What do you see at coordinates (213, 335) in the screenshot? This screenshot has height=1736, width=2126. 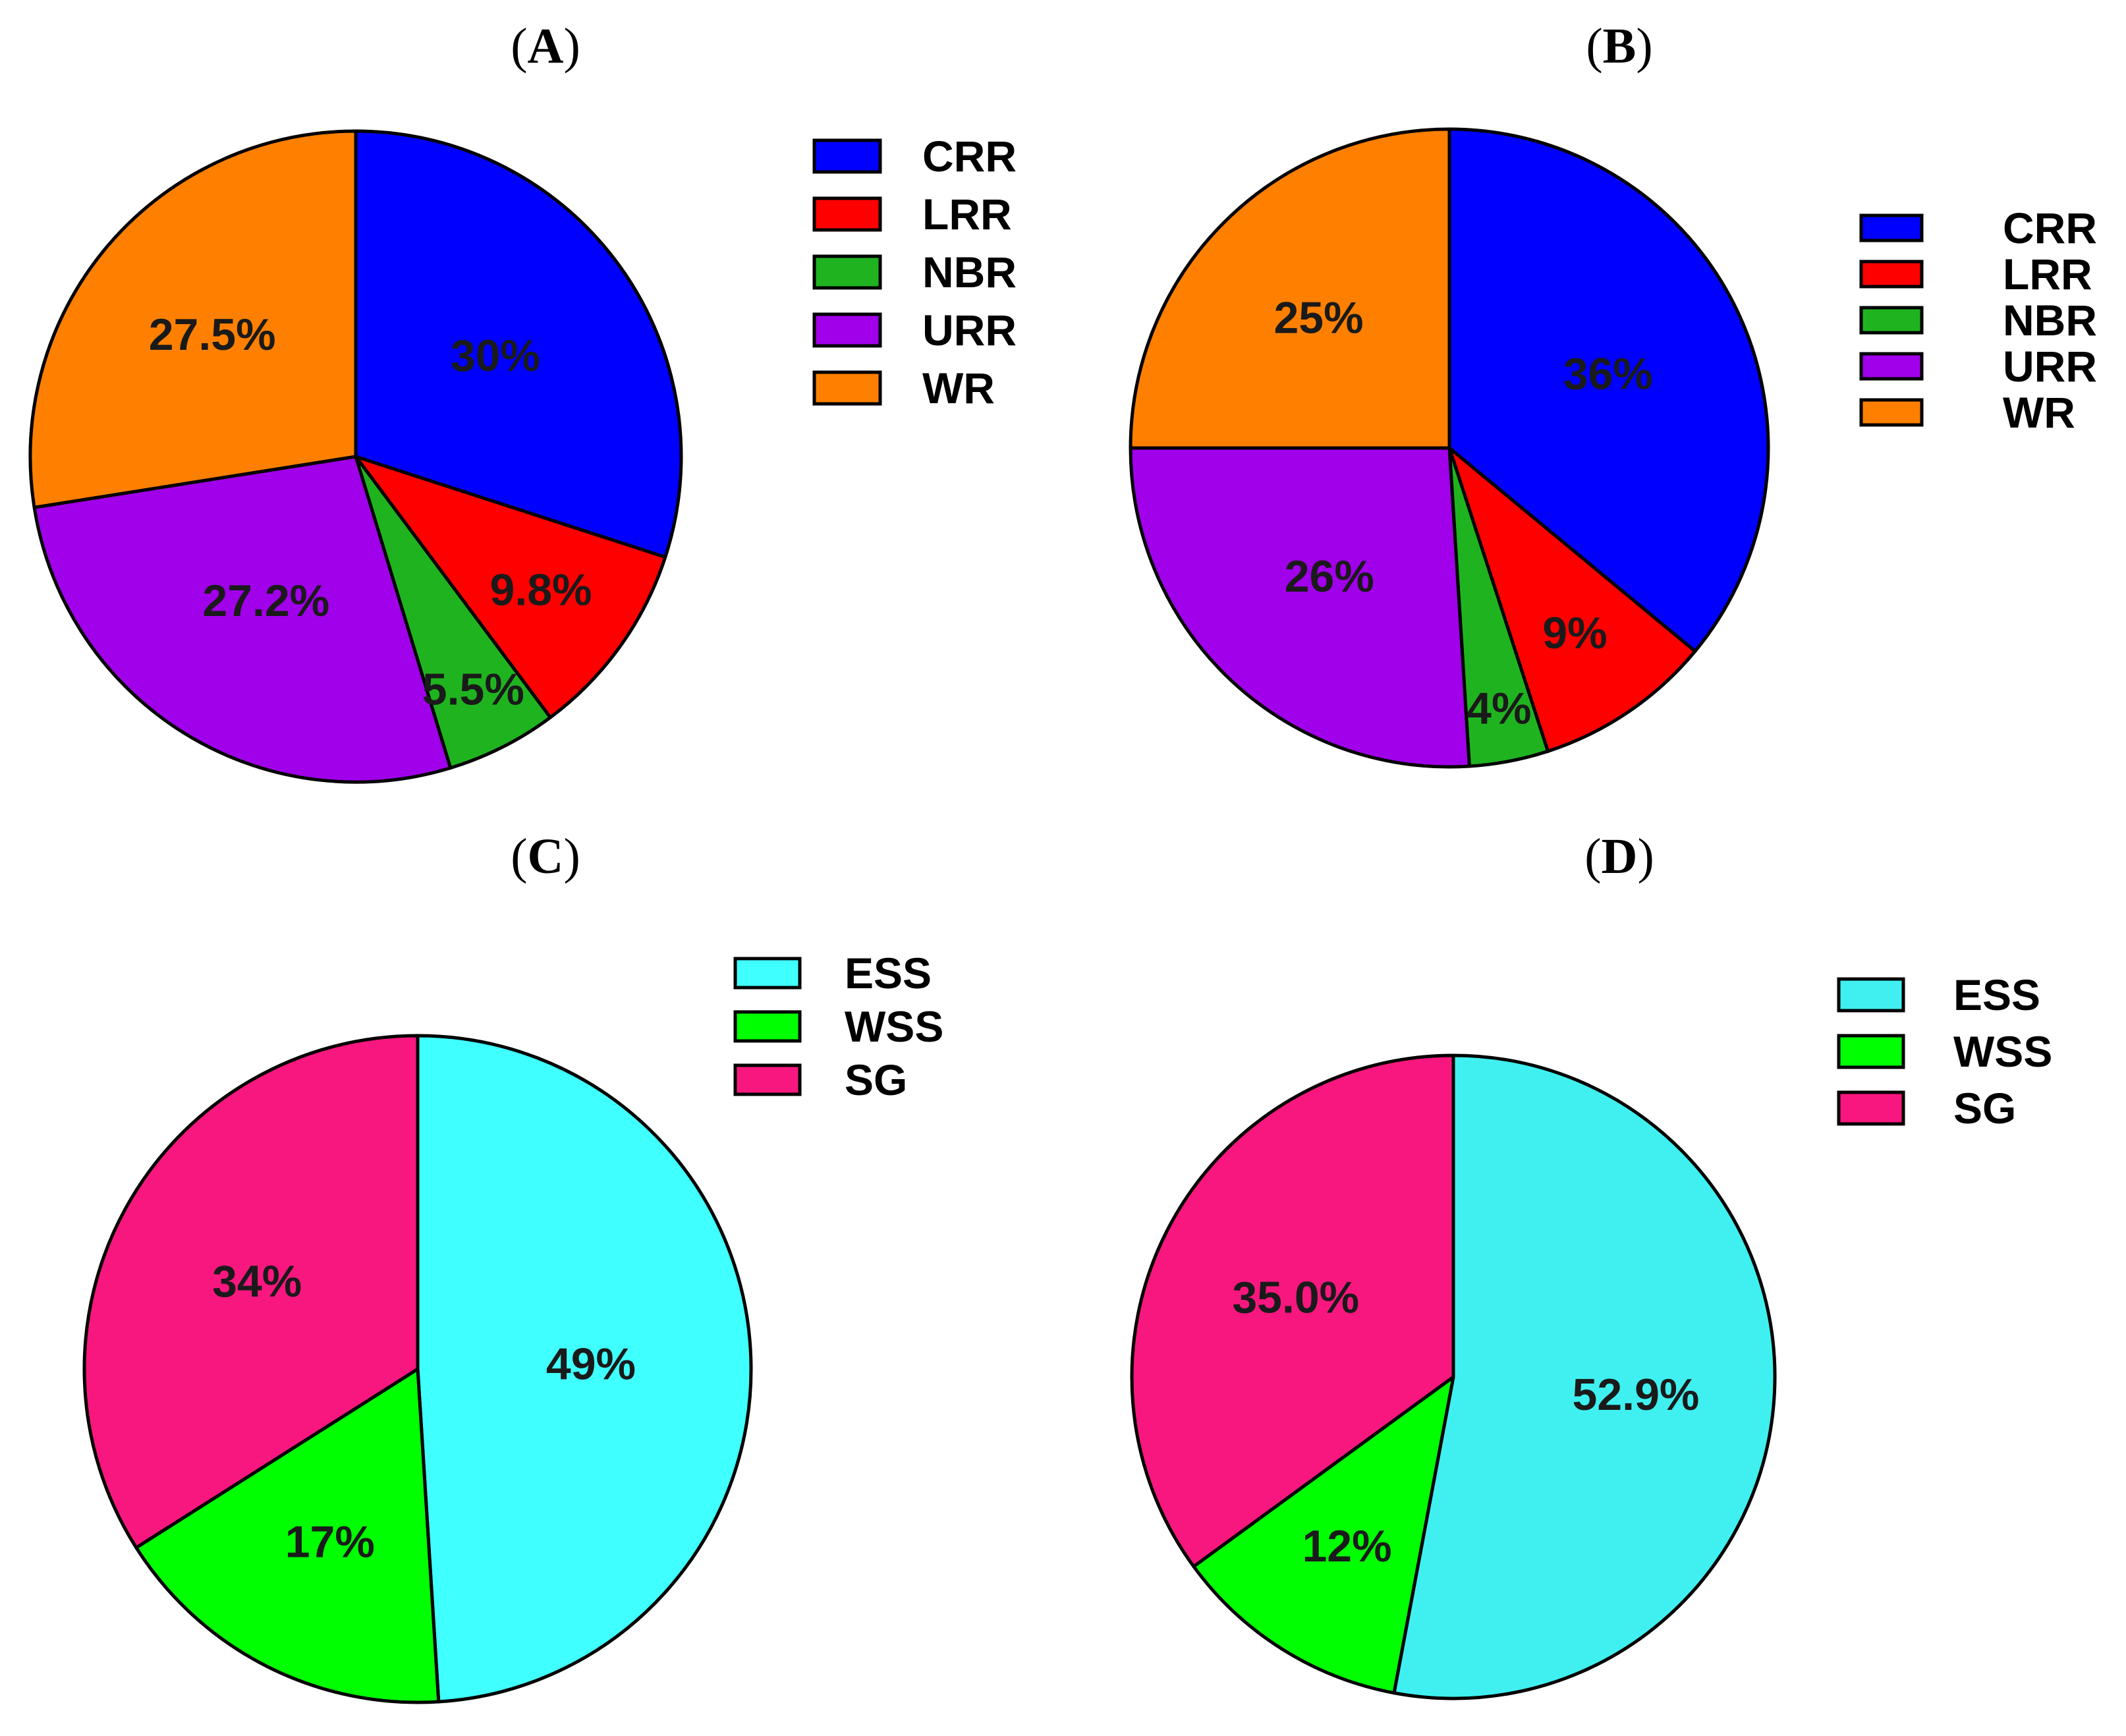 I see `slice-label-wr: 27.5%` at bounding box center [213, 335].